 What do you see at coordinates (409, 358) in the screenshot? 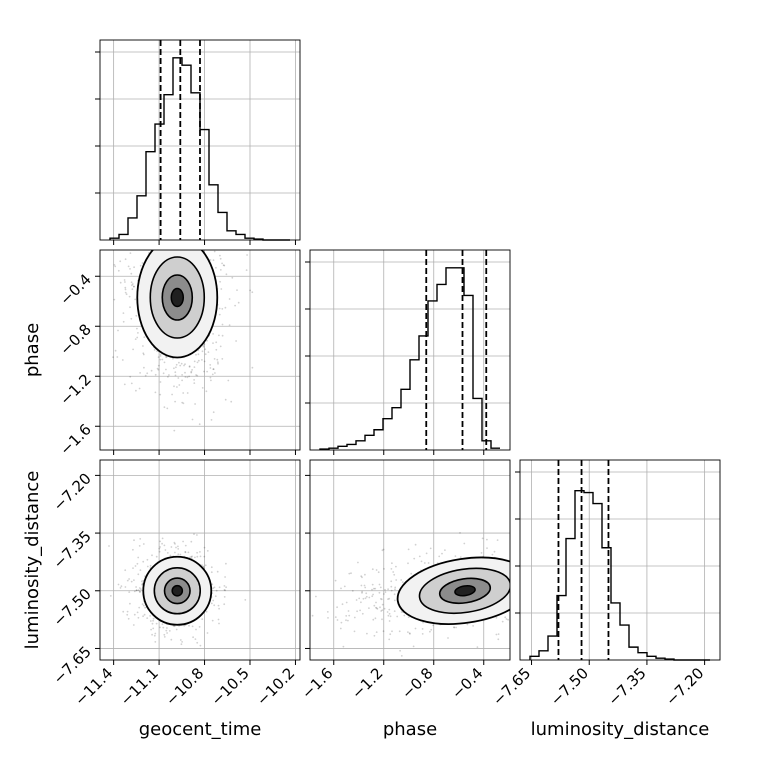
I see `histogram-phase` at bounding box center [409, 358].